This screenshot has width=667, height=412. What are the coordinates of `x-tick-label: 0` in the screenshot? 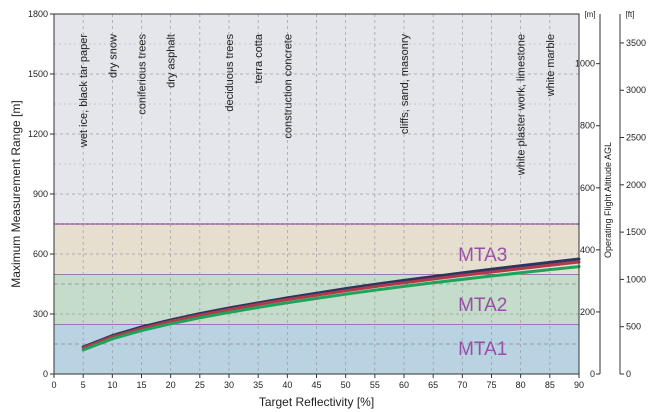 It's located at (53, 385).